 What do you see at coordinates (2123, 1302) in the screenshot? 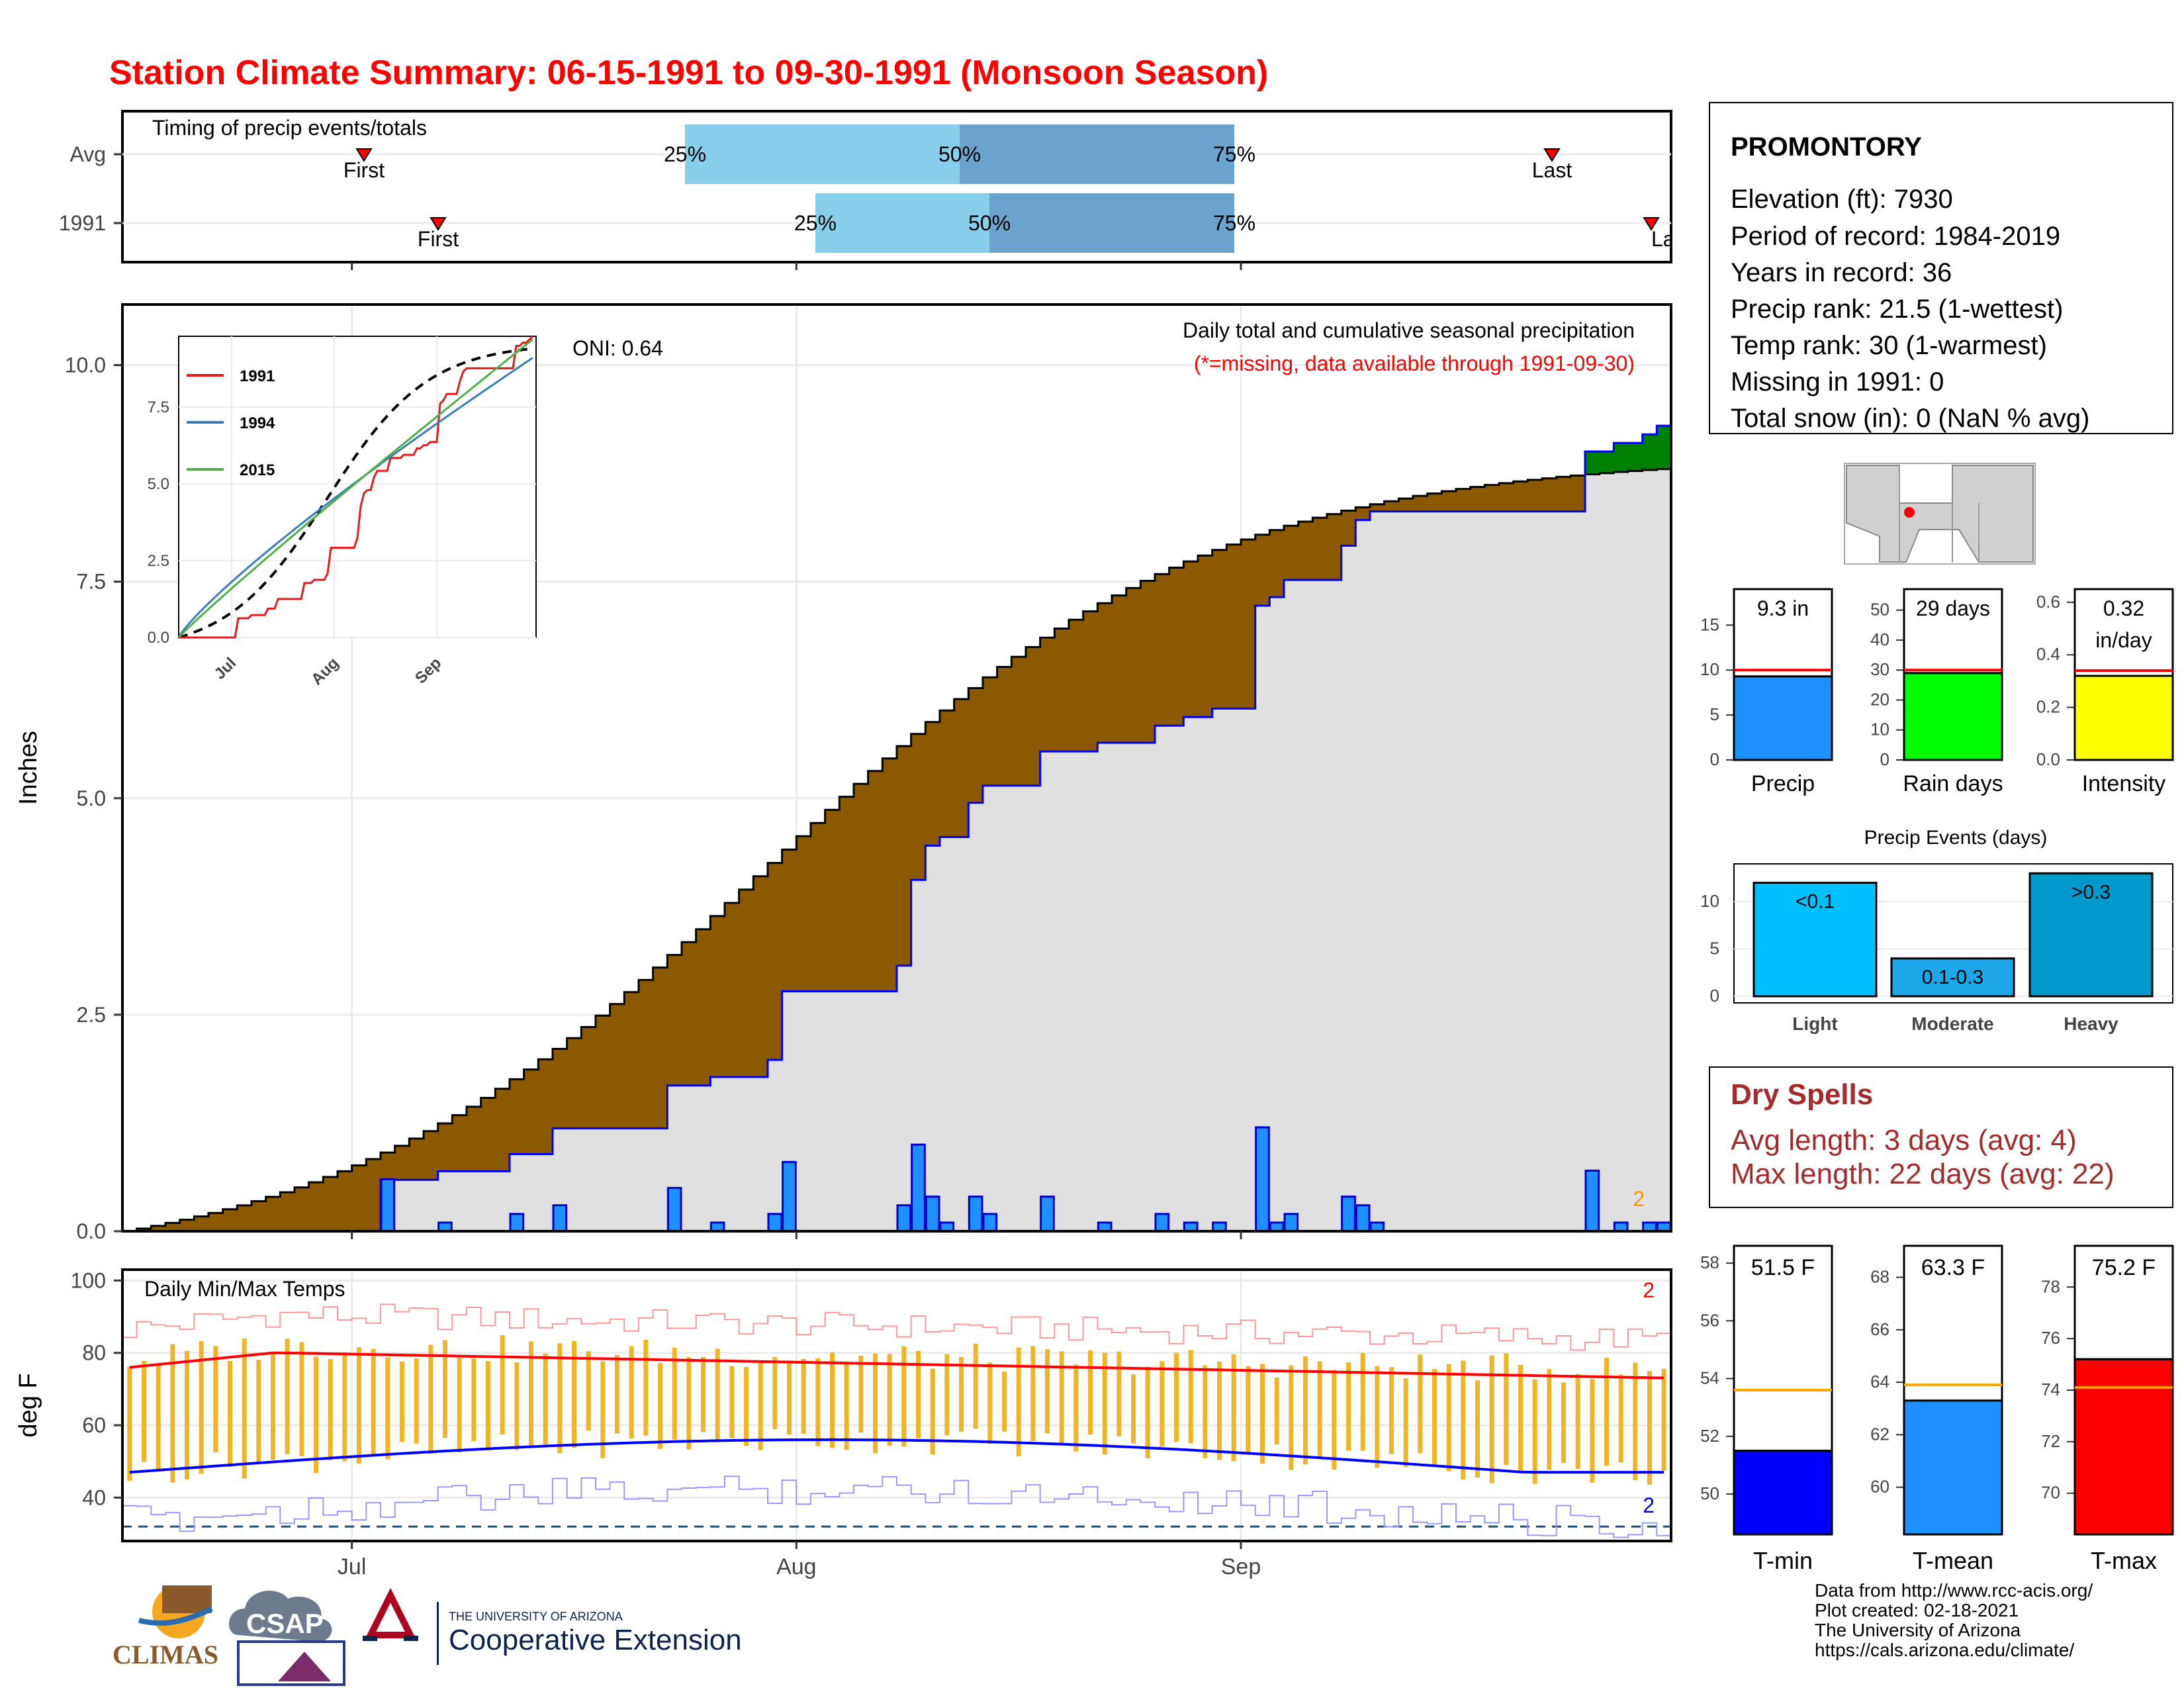
I see `temp-summary-frame` at bounding box center [2123, 1302].